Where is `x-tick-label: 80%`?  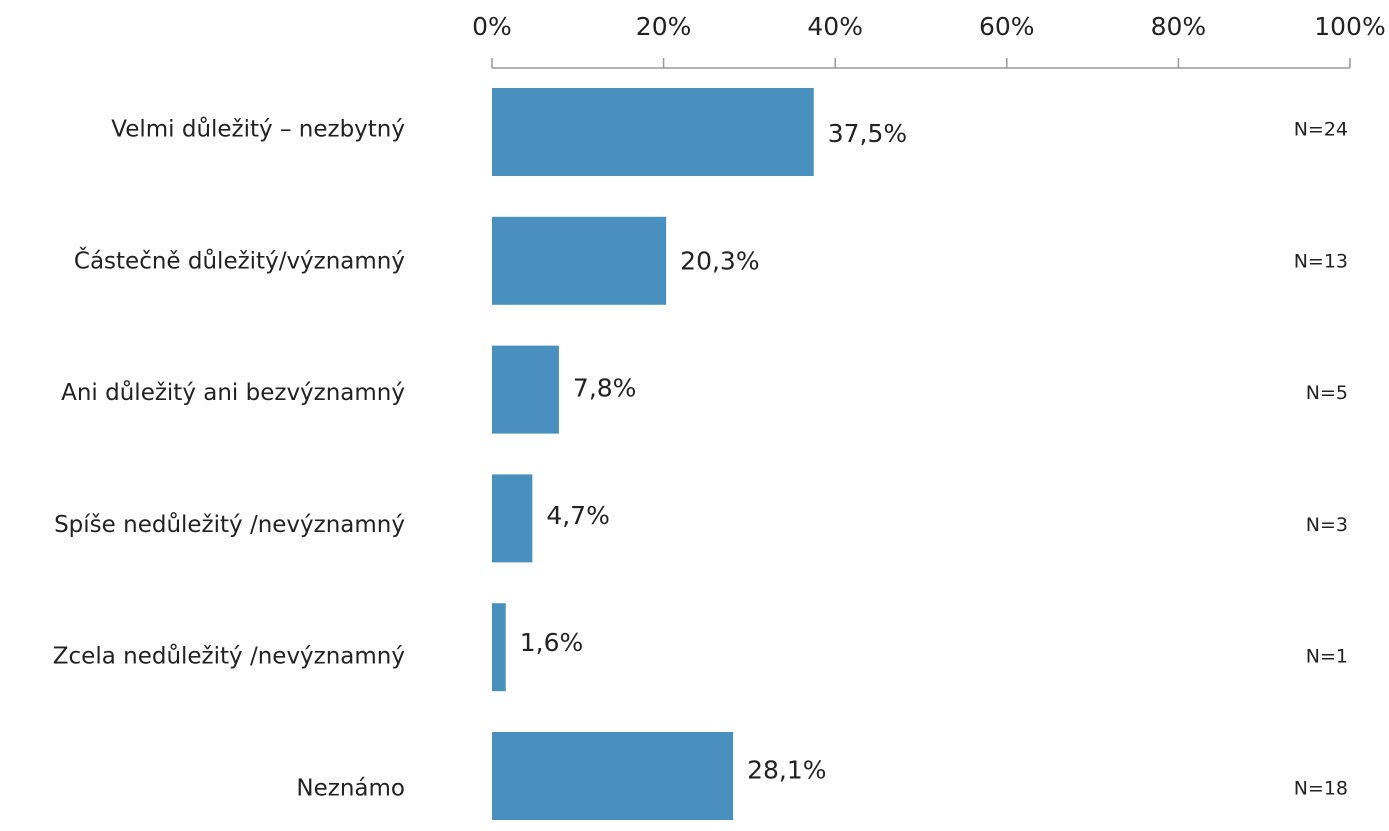
x-tick-label: 80% is located at coordinates (1179, 26).